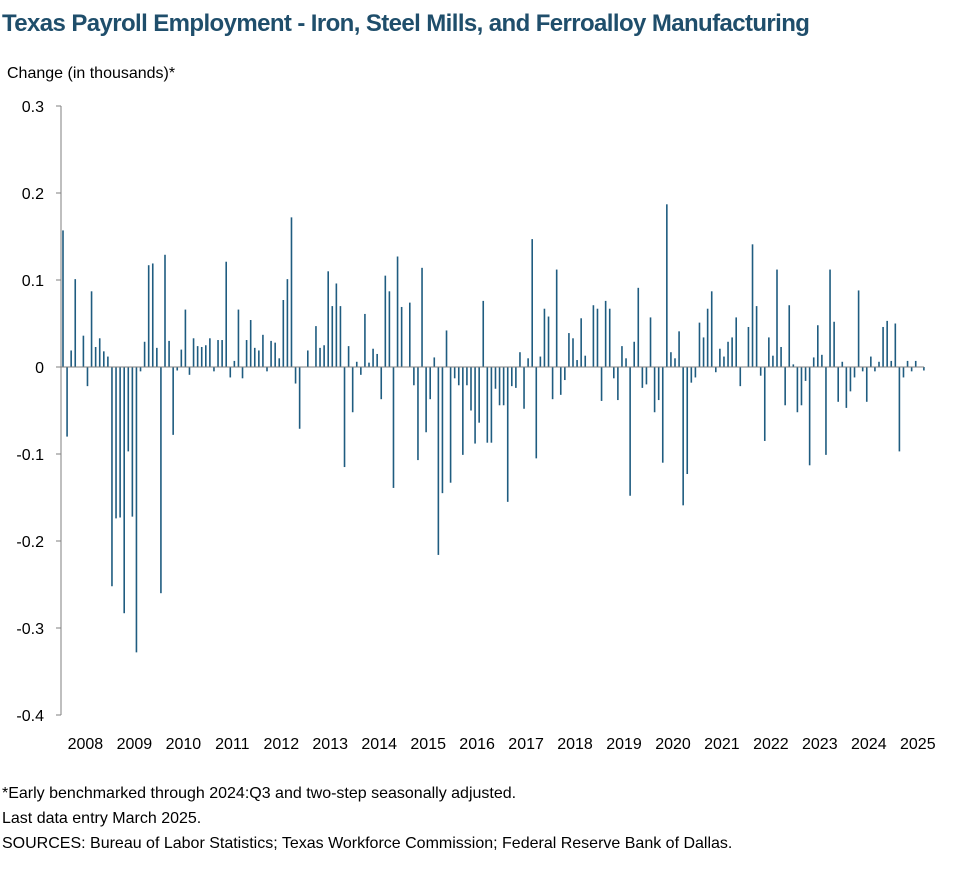 This screenshot has width=979, height=878. I want to click on x-tick-label: 2019, so click(624, 744).